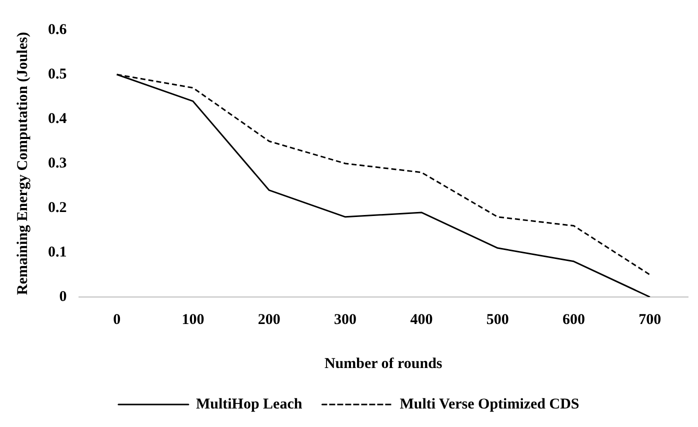 The width and height of the screenshot is (698, 427). I want to click on y-tick-label: 0.1, so click(57, 252).